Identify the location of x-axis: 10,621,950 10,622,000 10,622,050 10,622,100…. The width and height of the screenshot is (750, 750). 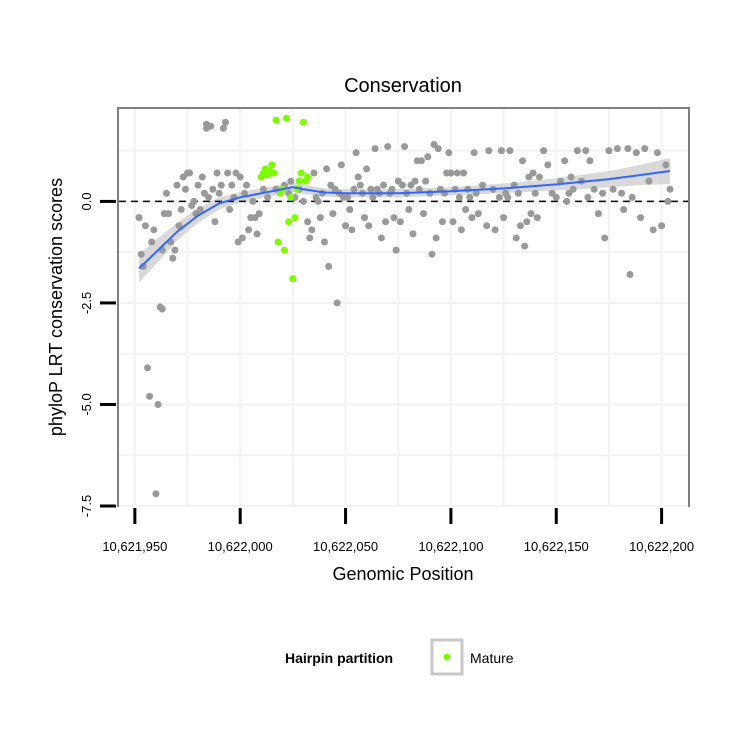
(398, 531).